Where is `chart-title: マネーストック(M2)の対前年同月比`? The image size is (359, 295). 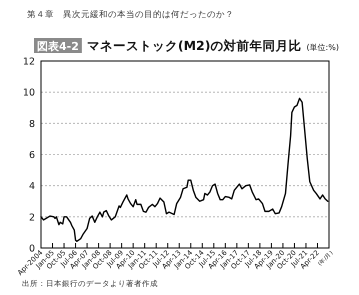 chart-title: マネーストック(M2)の対前年同月比 is located at coordinates (194, 45).